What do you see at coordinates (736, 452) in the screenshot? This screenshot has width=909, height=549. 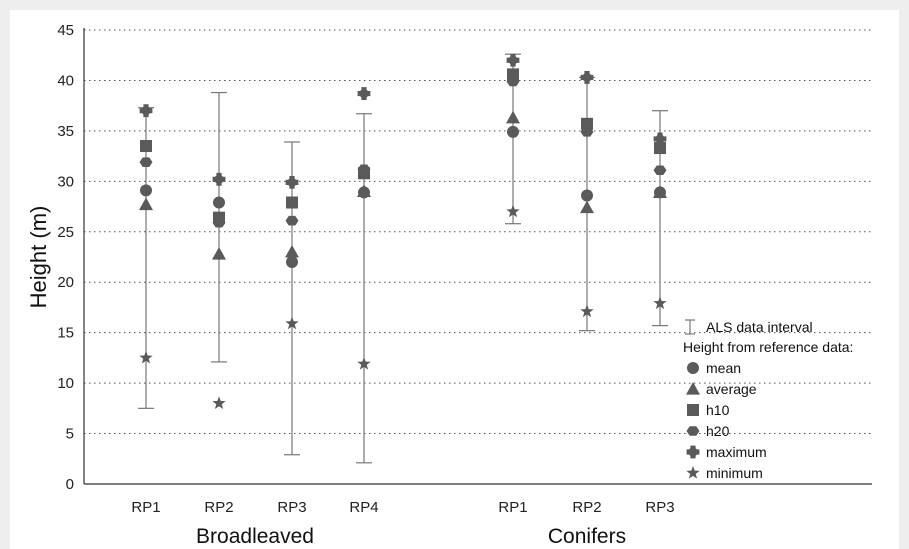 I see `legend-maximum-label: maximum` at bounding box center [736, 452].